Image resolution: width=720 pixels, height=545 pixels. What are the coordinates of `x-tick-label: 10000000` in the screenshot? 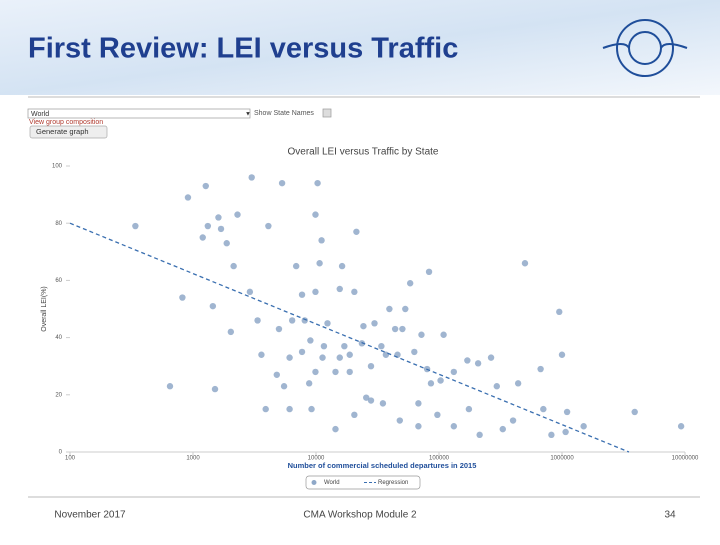 It's located at (685, 459).